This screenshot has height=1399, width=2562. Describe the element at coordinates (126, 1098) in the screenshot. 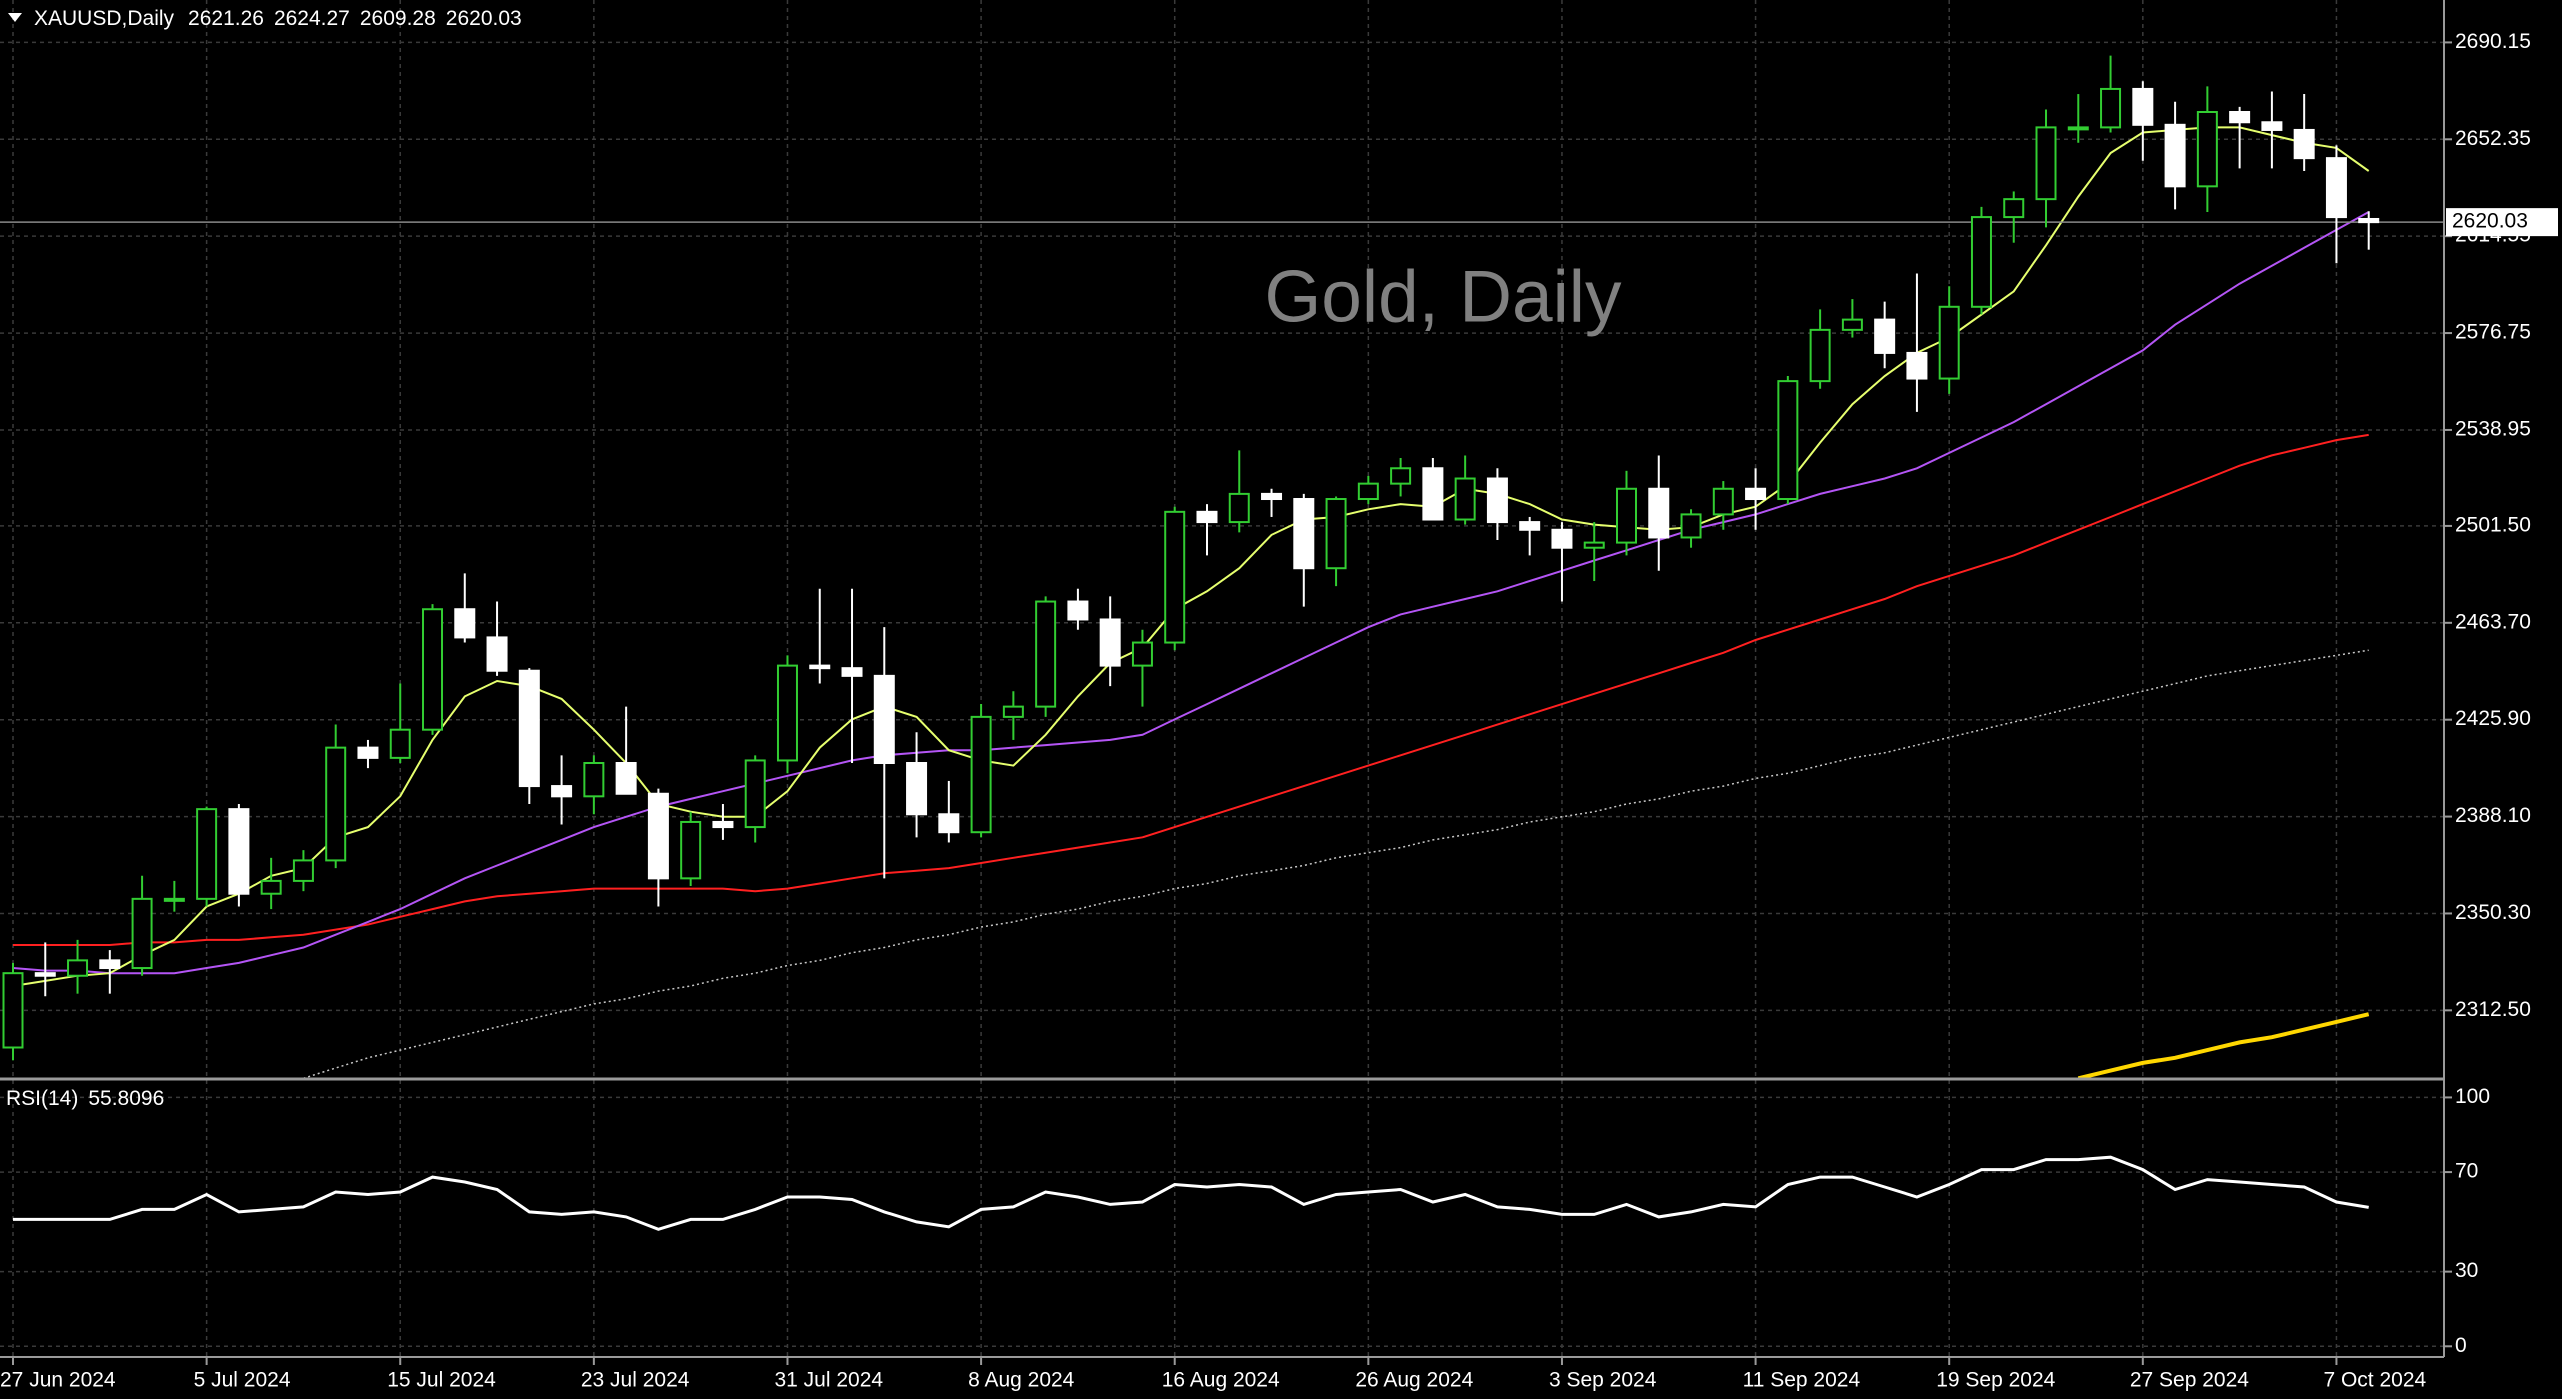

I see `rsi-last-value: 55.8096` at that location.